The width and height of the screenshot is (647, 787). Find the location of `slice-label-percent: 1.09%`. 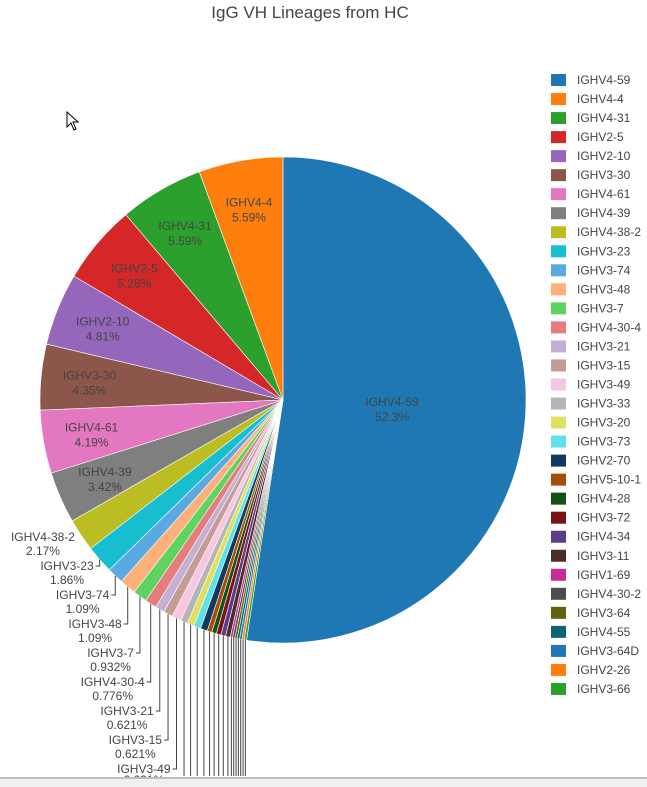

slice-label-percent: 1.09% is located at coordinates (83, 609).